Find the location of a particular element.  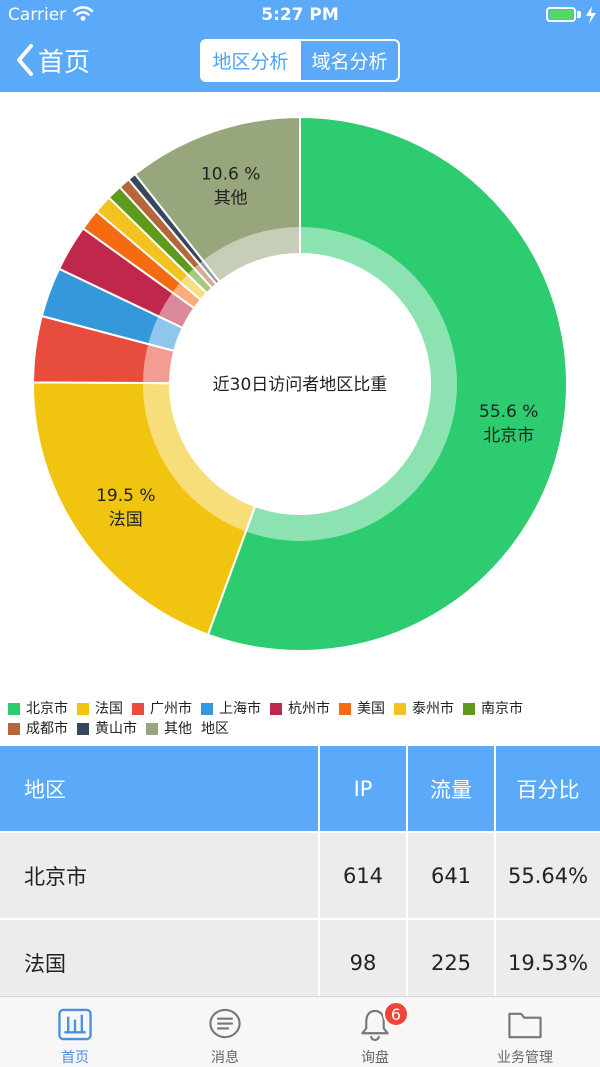

cell-percent: 55.64% is located at coordinates (548, 875).